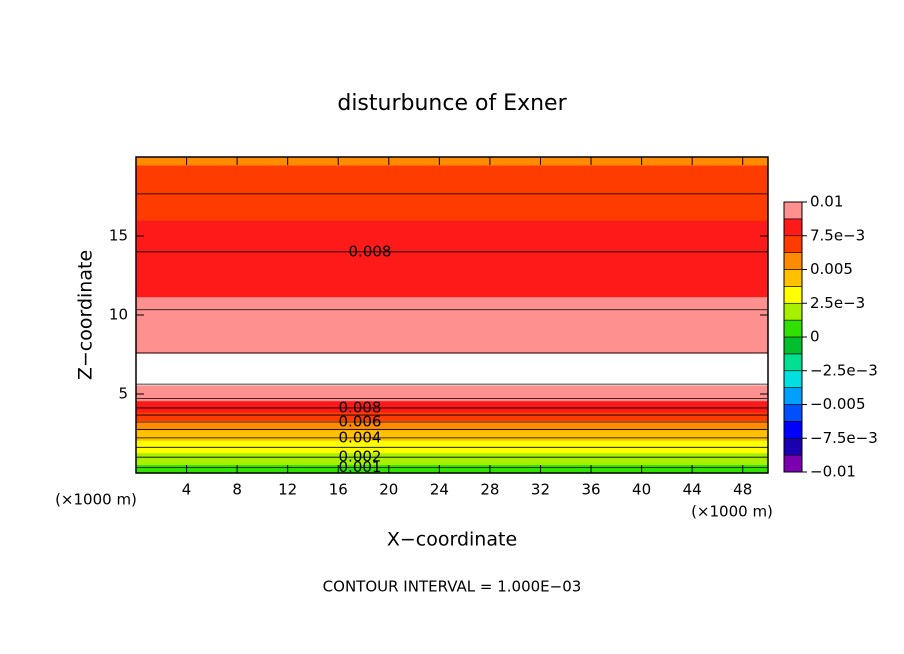 Image resolution: width=904 pixels, height=654 pixels. Describe the element at coordinates (118, 236) in the screenshot. I see `y-tick-label: 15` at that location.